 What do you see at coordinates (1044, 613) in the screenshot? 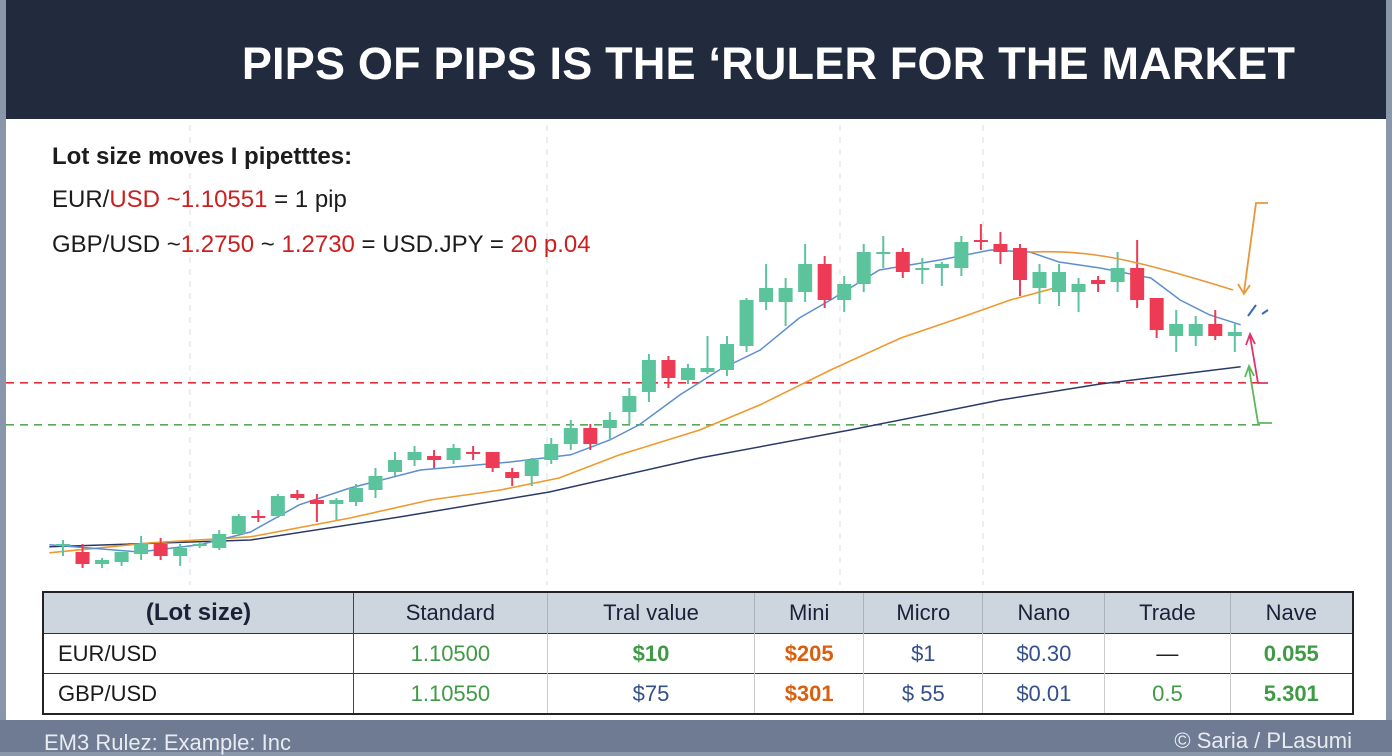
I see `column-header: Nano` at bounding box center [1044, 613].